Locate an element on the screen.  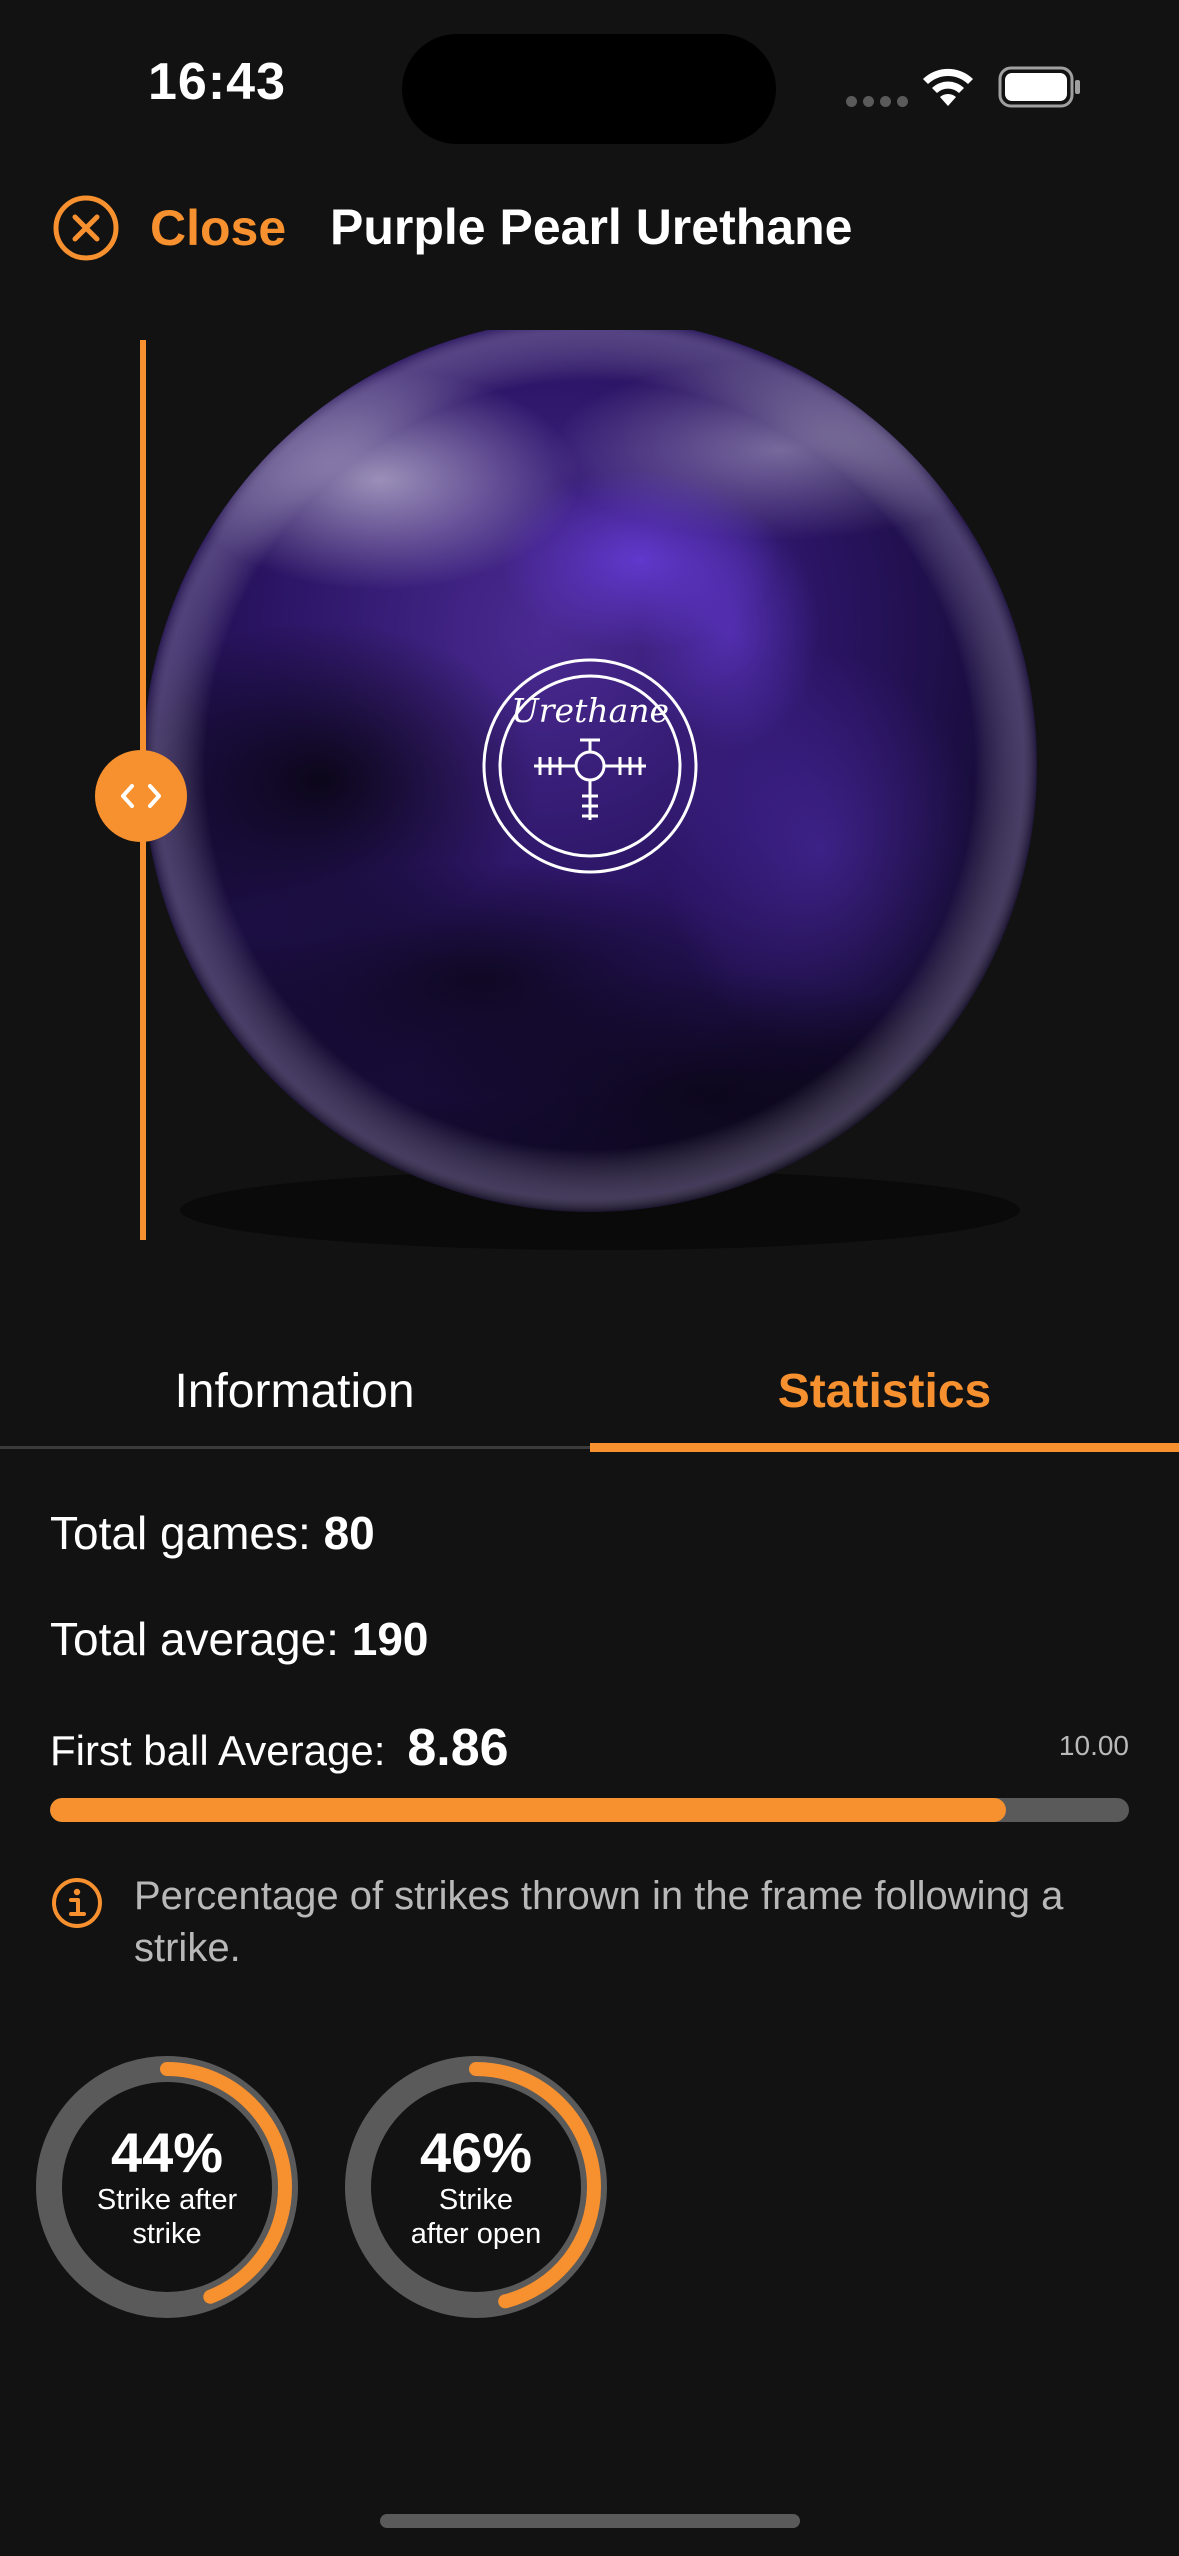
first-ball-average-label: First ball Average: is located at coordinates (218, 1750).